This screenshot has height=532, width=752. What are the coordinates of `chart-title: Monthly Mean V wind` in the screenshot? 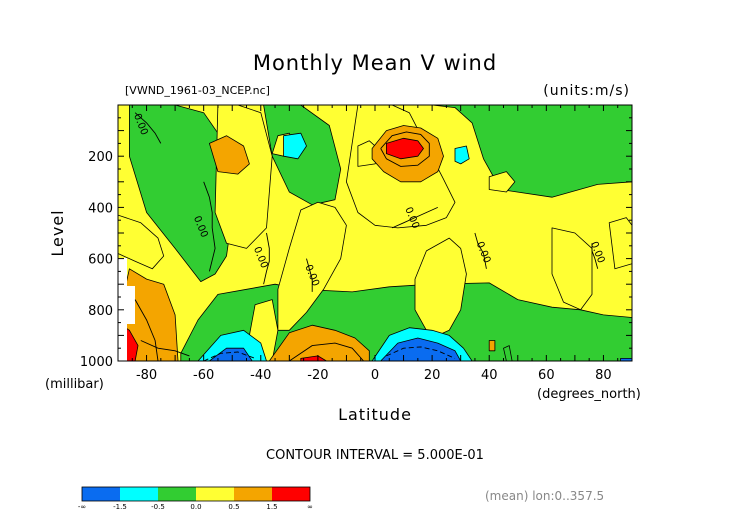 It's located at (375, 63).